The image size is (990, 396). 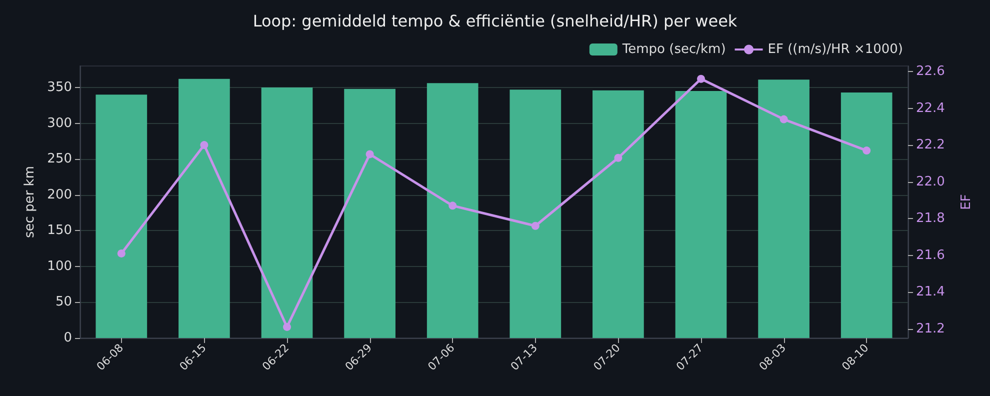 I want to click on y2-tick-label: 22.4, so click(x=930, y=108).